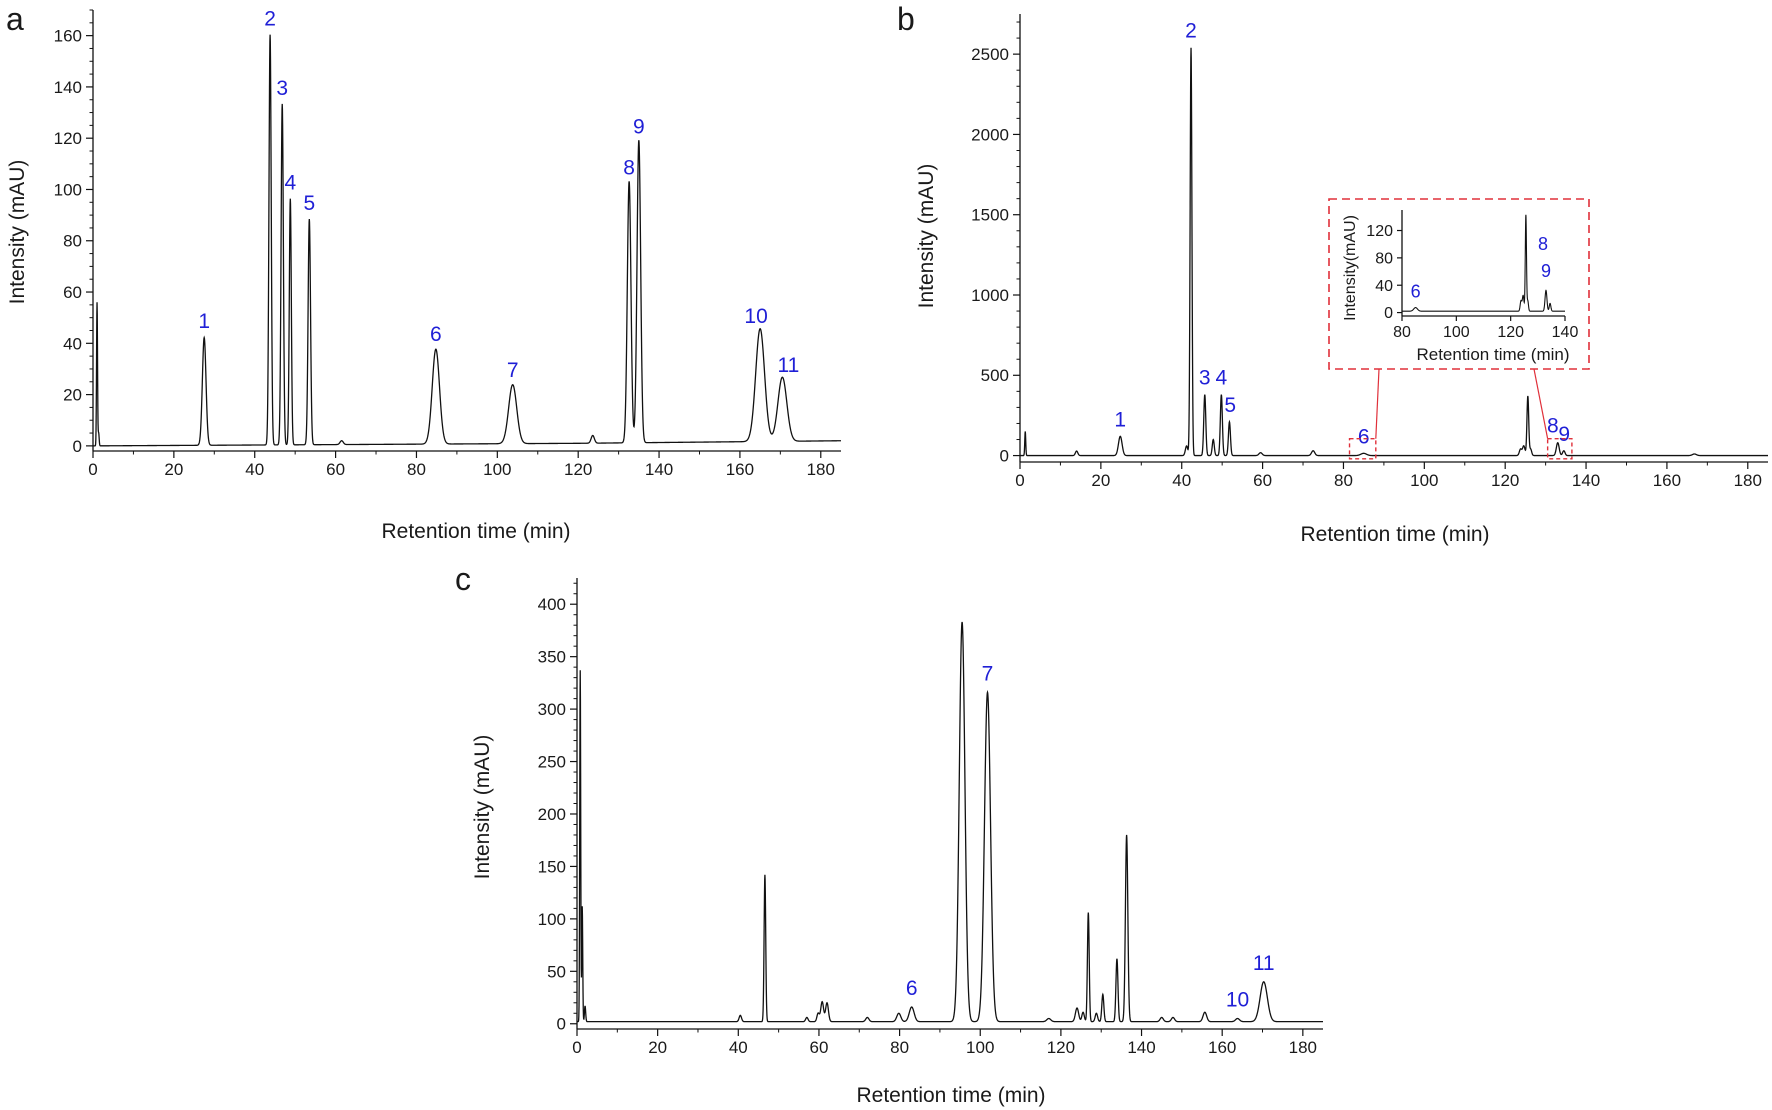 The height and width of the screenshot is (1110, 1772). Describe the element at coordinates (1667, 480) in the screenshot. I see `panel-b-x-tick-label: 160` at that location.